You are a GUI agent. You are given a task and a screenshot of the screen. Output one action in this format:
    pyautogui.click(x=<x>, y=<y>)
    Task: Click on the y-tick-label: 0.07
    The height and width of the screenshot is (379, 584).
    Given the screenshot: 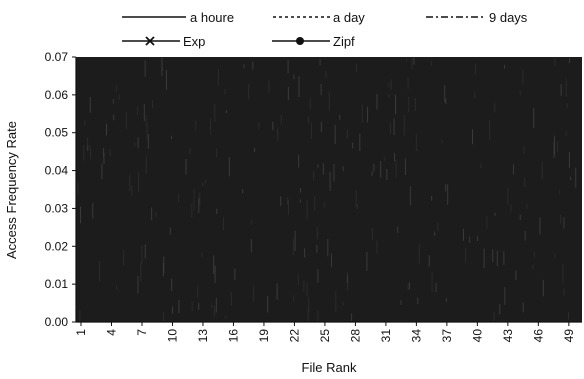 What is the action you would take?
    pyautogui.click(x=57, y=57)
    